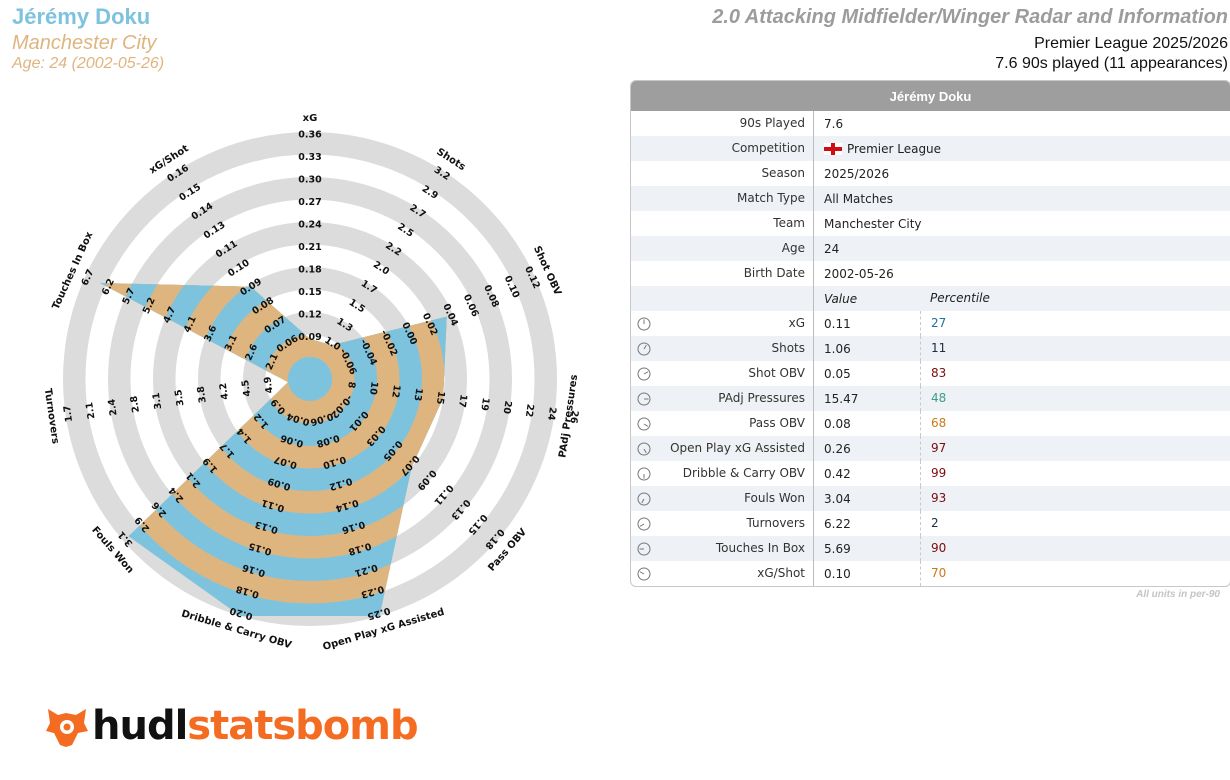  What do you see at coordinates (735, 373) in the screenshot?
I see `metric-label: Shot OBV` at bounding box center [735, 373].